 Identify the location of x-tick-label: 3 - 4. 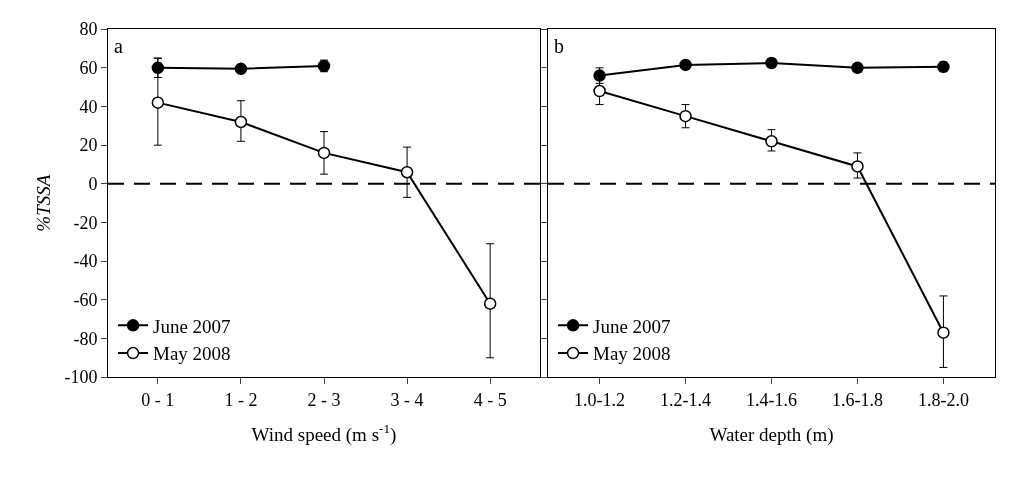
(407, 399).